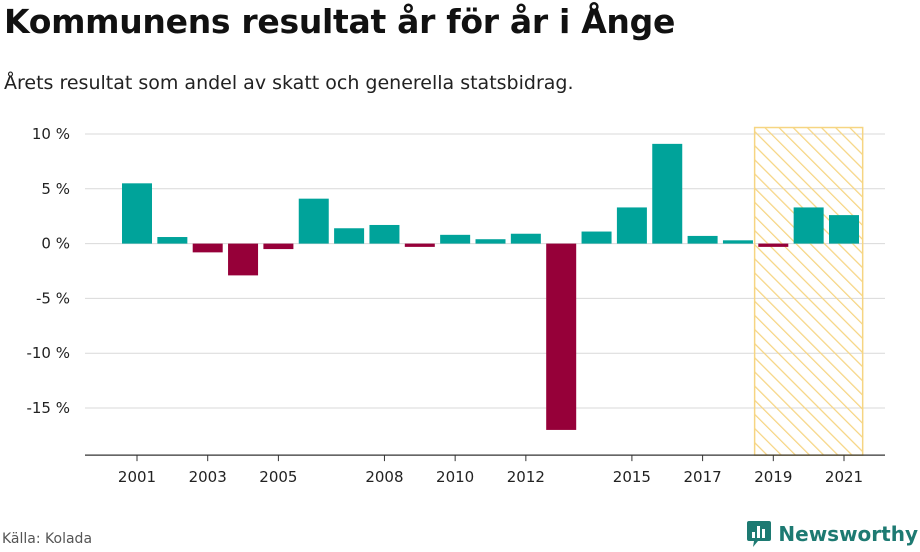 This screenshot has width=920, height=552. I want to click on bar-2014, so click(596, 237).